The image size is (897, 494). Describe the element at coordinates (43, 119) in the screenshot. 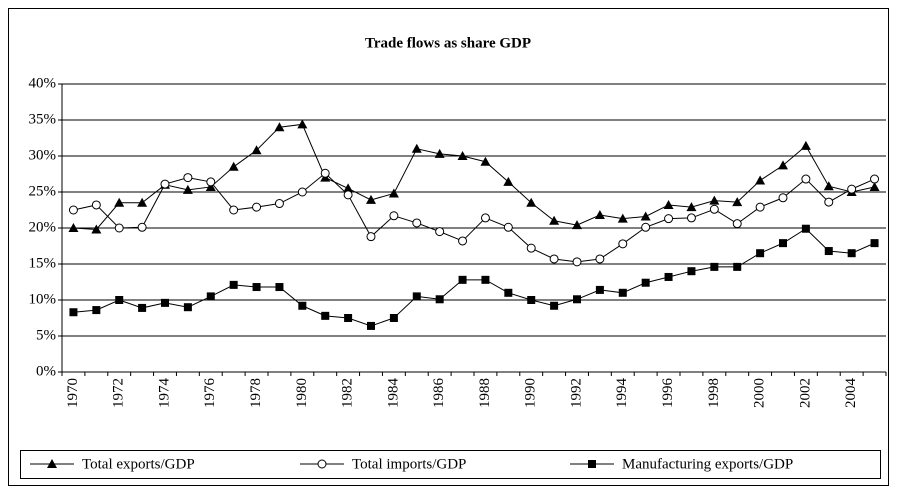

I see `y-tick-label: 35%` at that location.